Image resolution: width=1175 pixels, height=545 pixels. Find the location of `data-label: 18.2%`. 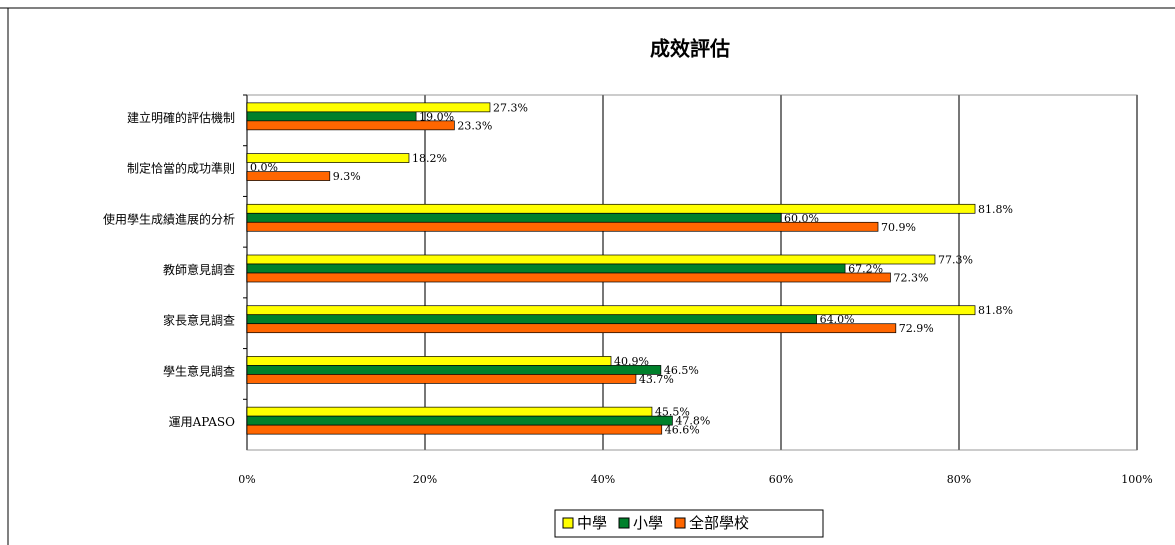

data-label: 18.2% is located at coordinates (429, 158).